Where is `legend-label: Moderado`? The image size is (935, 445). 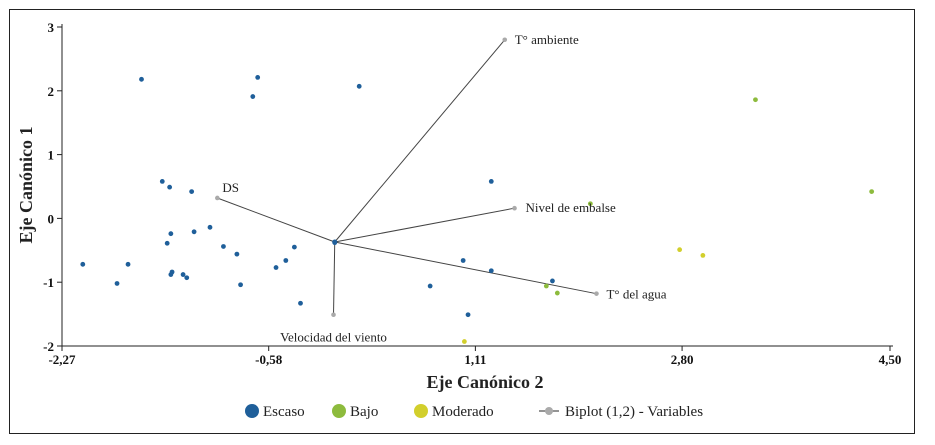
legend-label: Moderado is located at coordinates (463, 412).